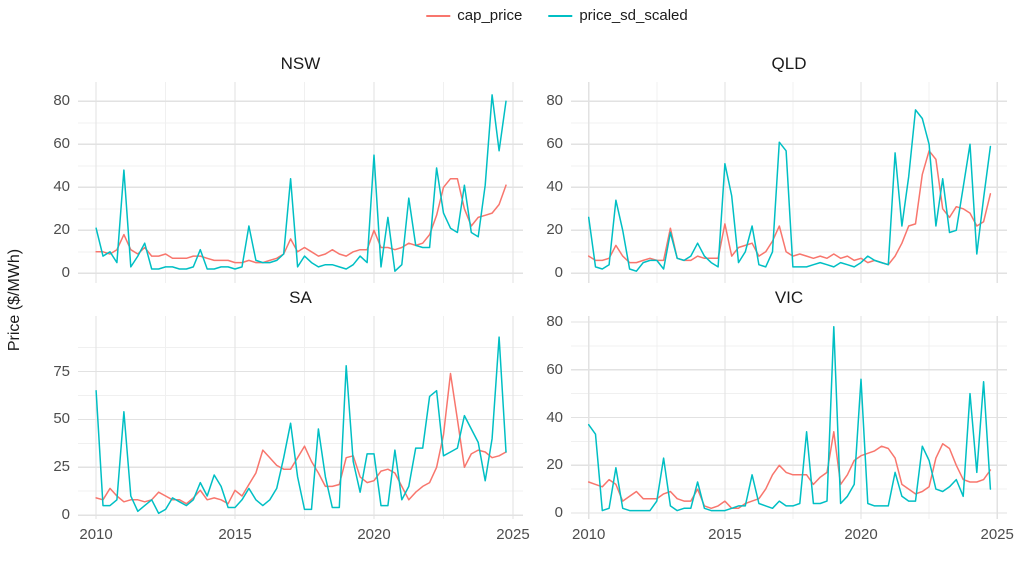 This screenshot has width=1024, height=577. I want to click on y-tick-label: 25, so click(61, 467).